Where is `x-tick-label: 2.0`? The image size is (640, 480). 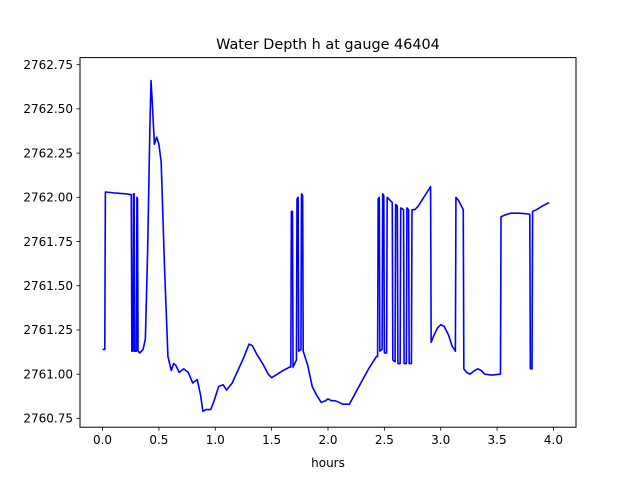 x-tick-label: 2.0 is located at coordinates (327, 440).